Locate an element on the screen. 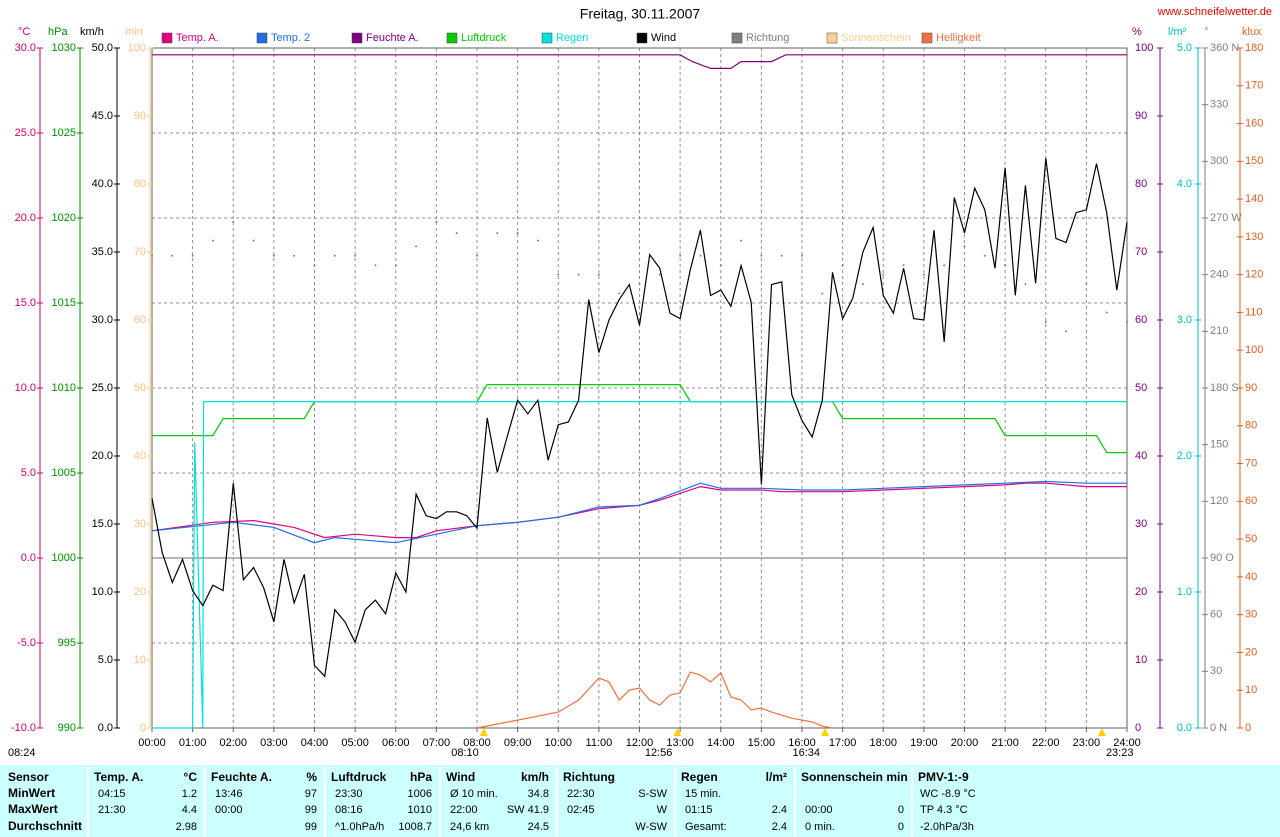 The image size is (1280, 837). axis-unit: ° is located at coordinates (1206, 32).